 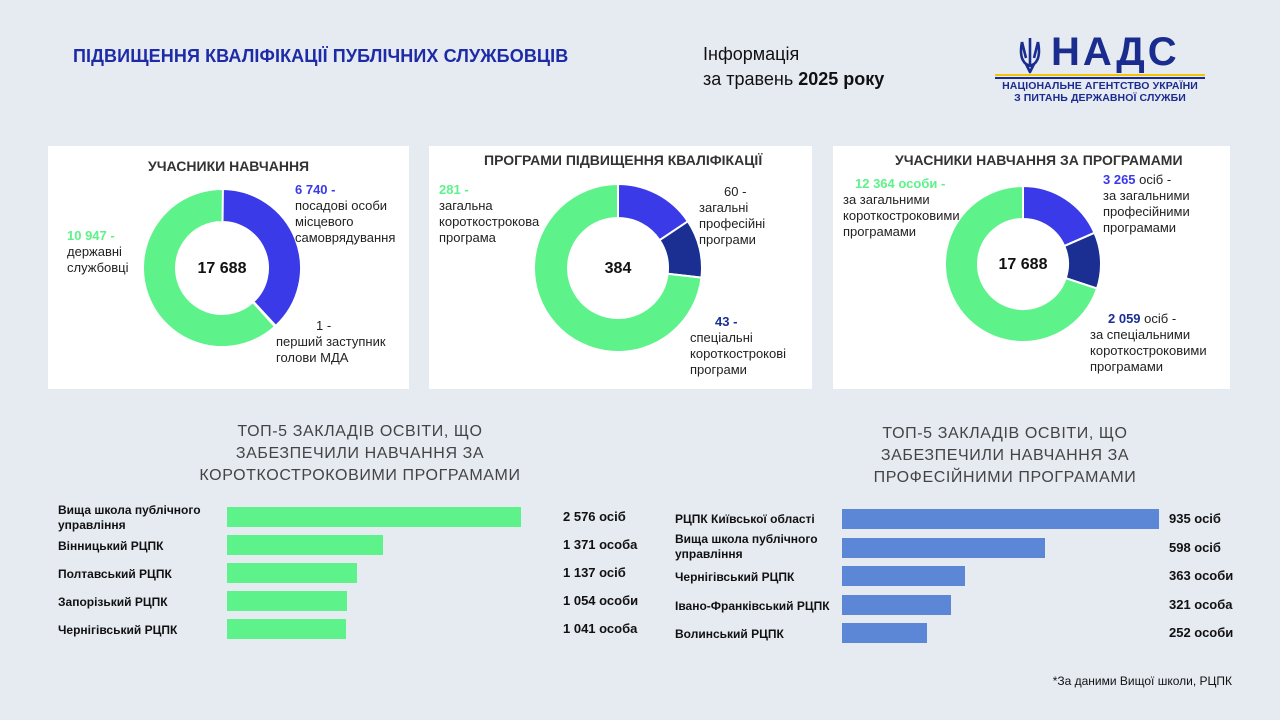 I want to click on donut-participants-by-program, so click(x=1023, y=263).